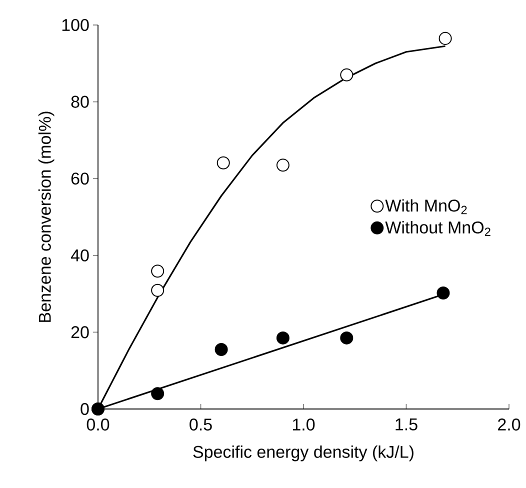 Image resolution: width=526 pixels, height=488 pixels. What do you see at coordinates (75, 25) in the screenshot?
I see `y-tick-label: 100` at bounding box center [75, 25].